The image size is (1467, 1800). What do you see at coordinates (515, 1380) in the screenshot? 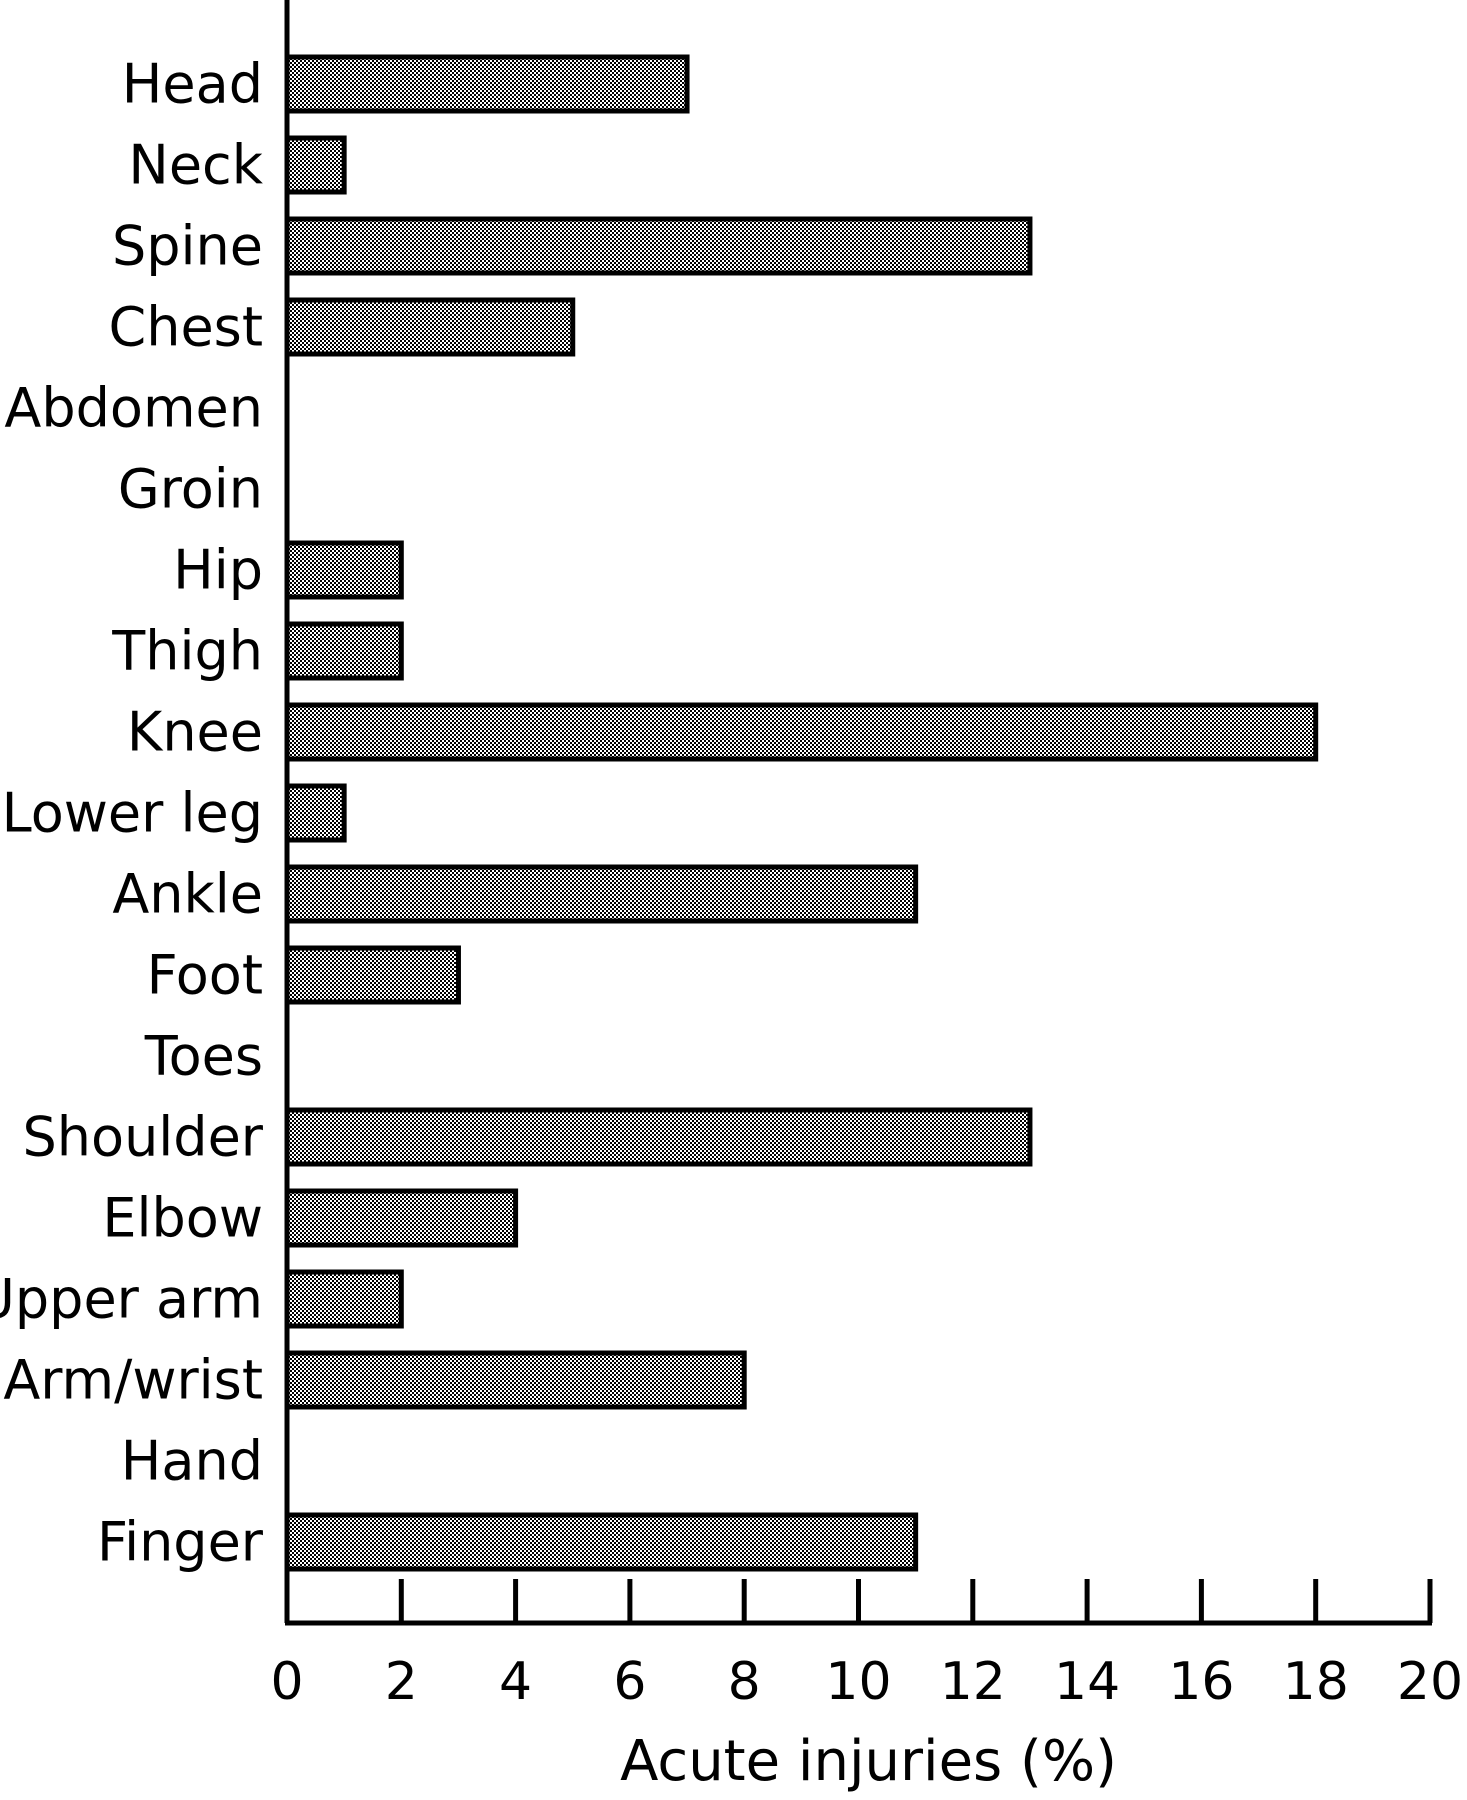
I see `bar-arm-wrist` at bounding box center [515, 1380].